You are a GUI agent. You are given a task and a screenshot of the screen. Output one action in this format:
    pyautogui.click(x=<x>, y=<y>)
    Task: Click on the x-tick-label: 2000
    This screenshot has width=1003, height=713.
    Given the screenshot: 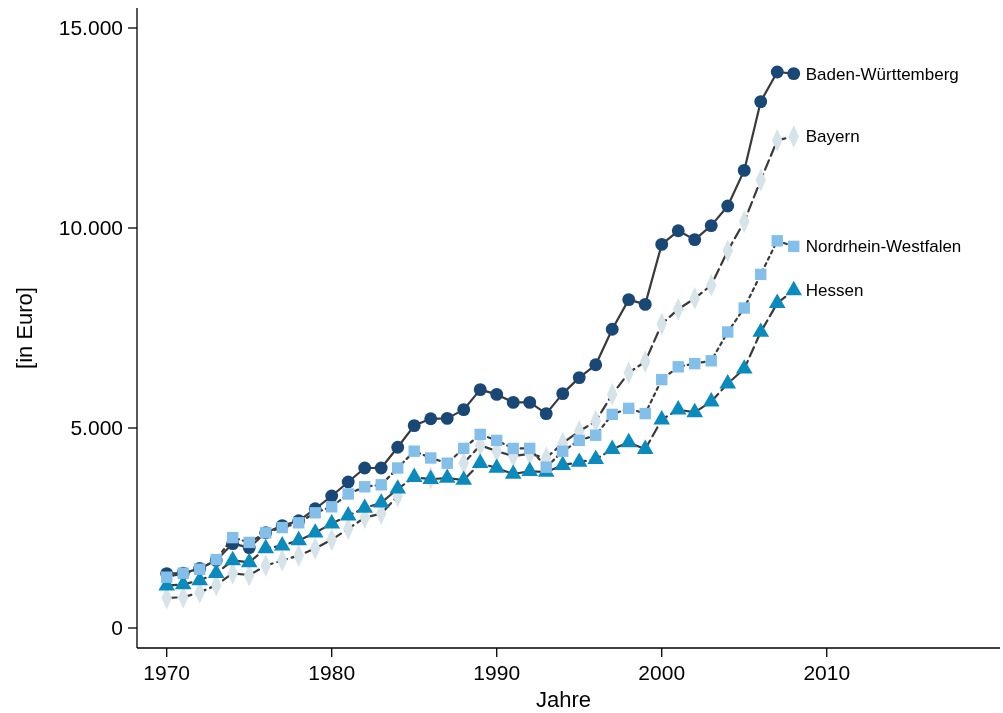 What is the action you would take?
    pyautogui.click(x=662, y=672)
    